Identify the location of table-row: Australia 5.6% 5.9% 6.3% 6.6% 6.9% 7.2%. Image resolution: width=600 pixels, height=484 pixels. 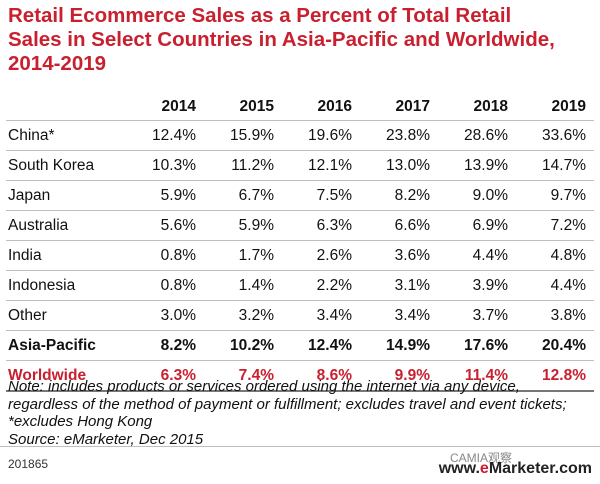
(300, 226).